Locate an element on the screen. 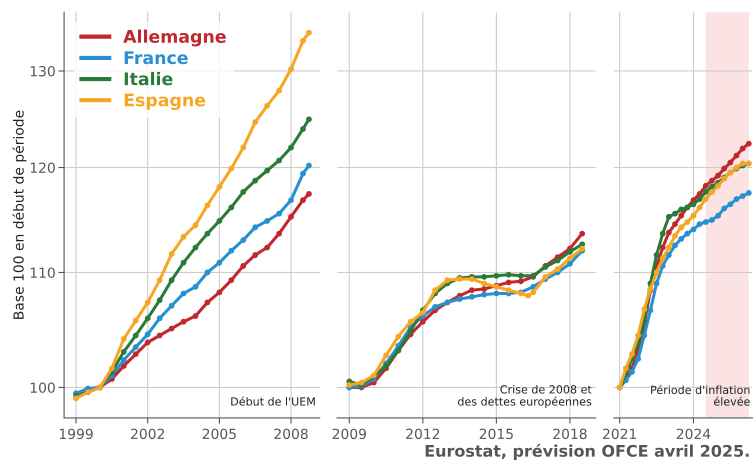  y-tick-label: 100 is located at coordinates (42, 387).